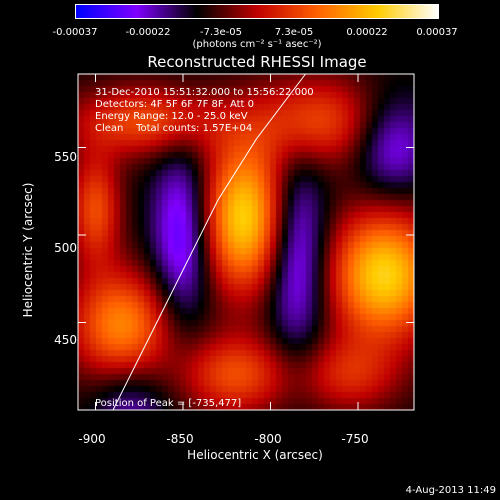 The width and height of the screenshot is (500, 500). Describe the element at coordinates (221, 32) in the screenshot. I see `colorbar-tick: -7.3e-05` at that location.